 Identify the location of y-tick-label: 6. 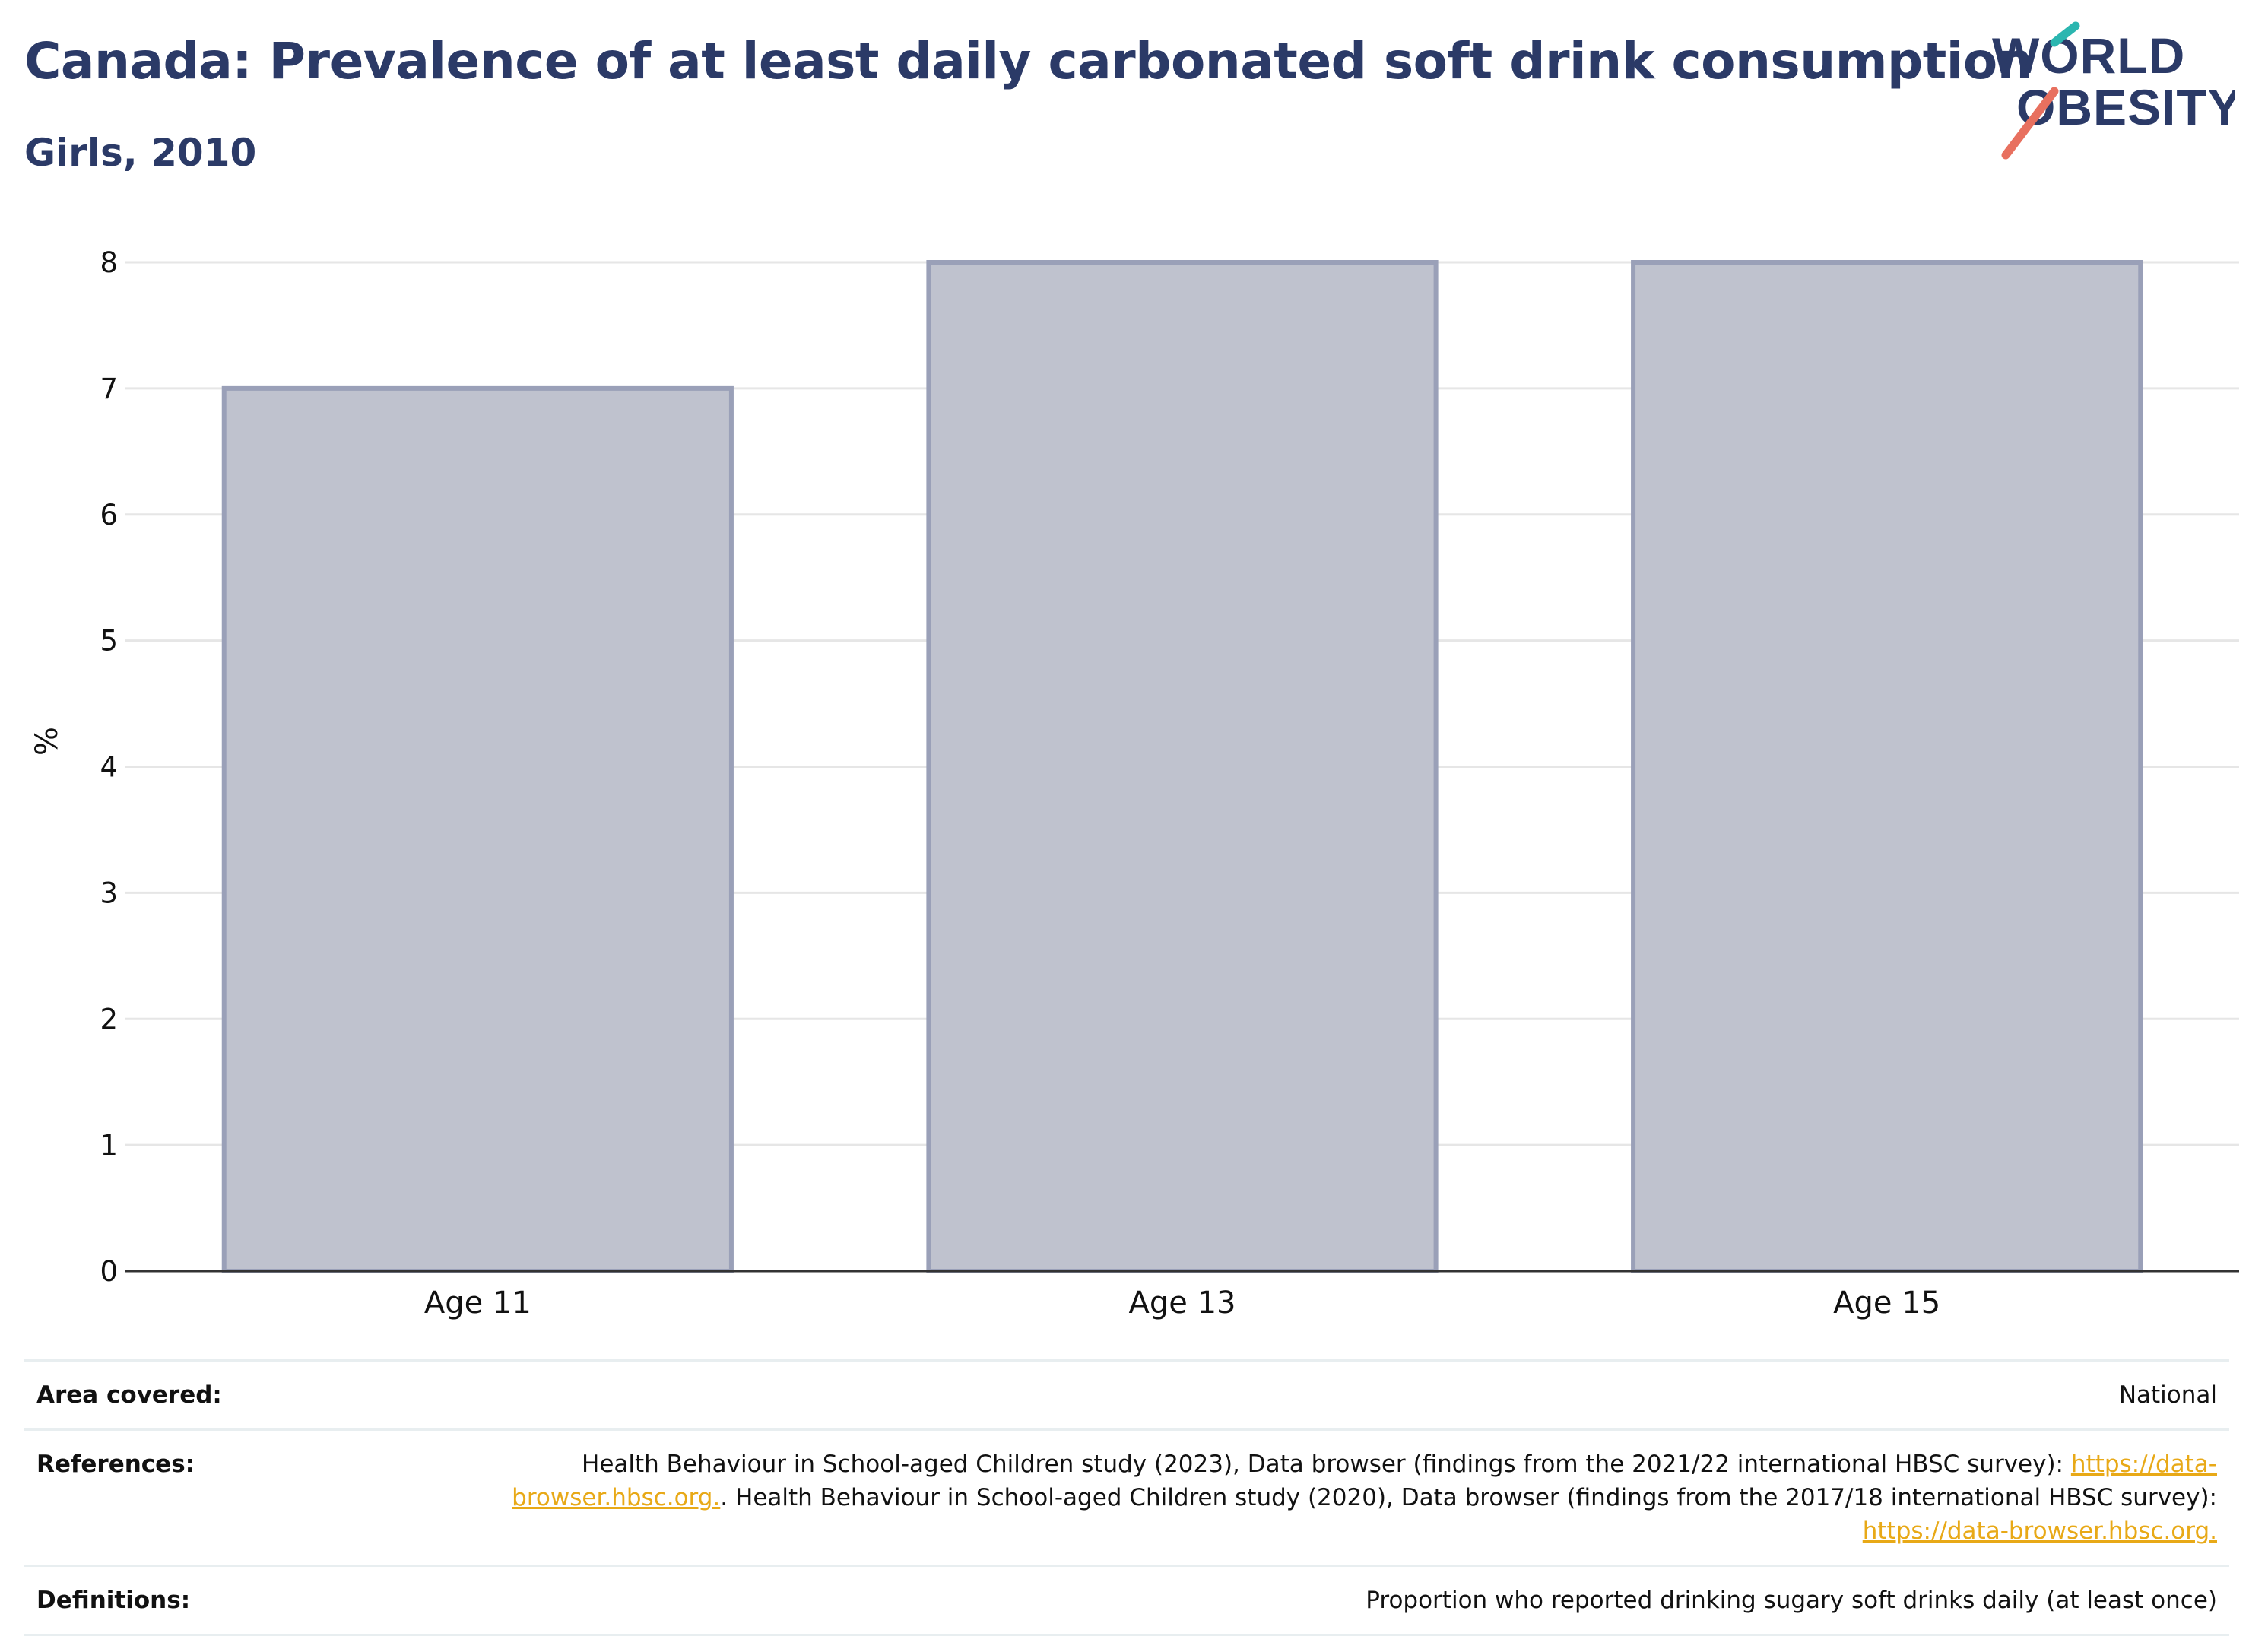
(109, 515).